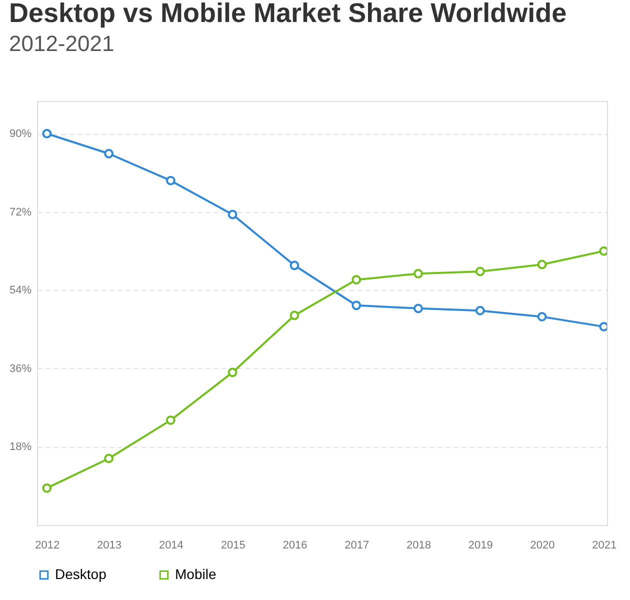 The image size is (630, 600). I want to click on legend-label: Mobile, so click(195, 574).